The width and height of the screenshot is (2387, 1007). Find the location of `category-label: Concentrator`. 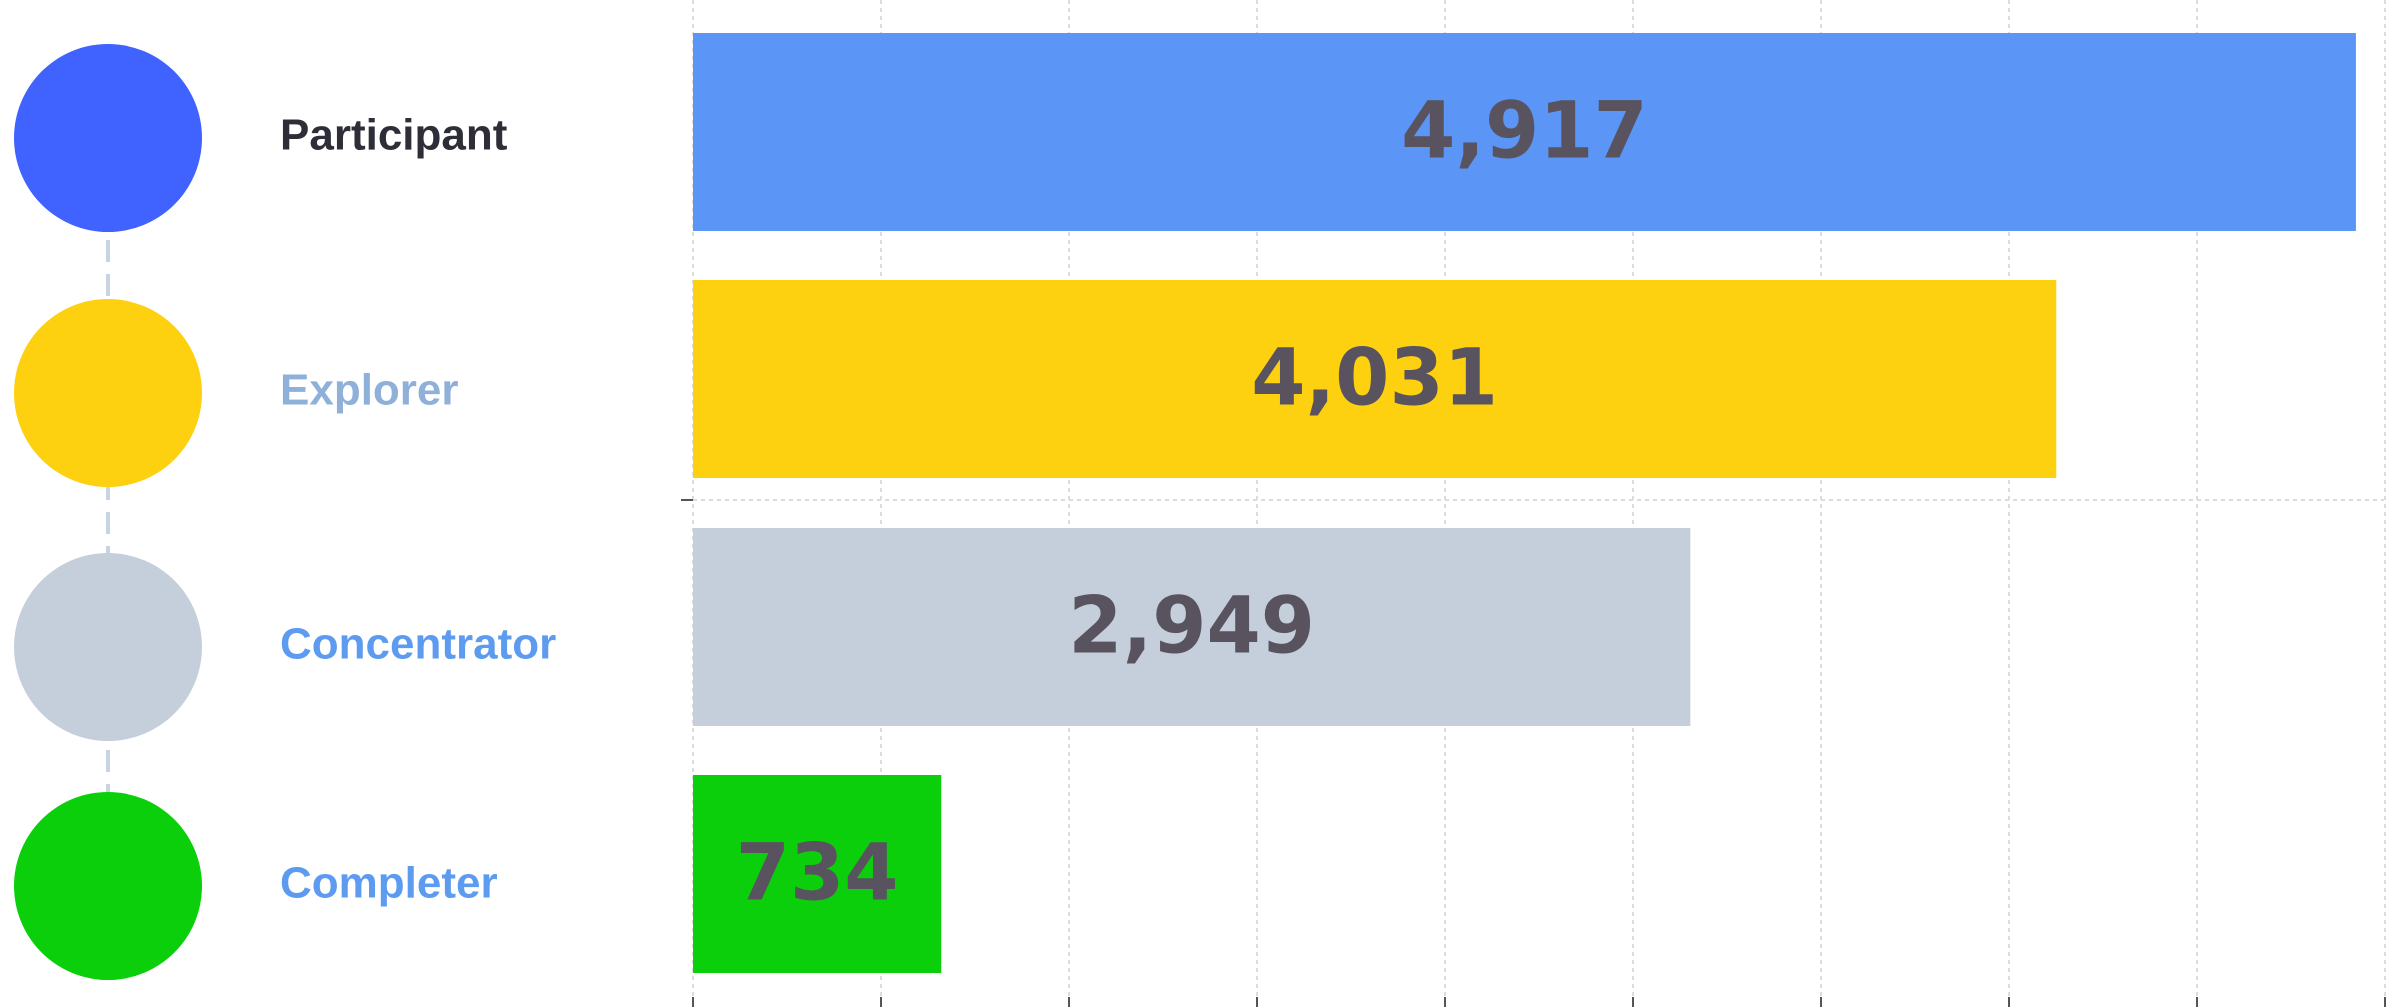

category-label: Concentrator is located at coordinates (418, 644).